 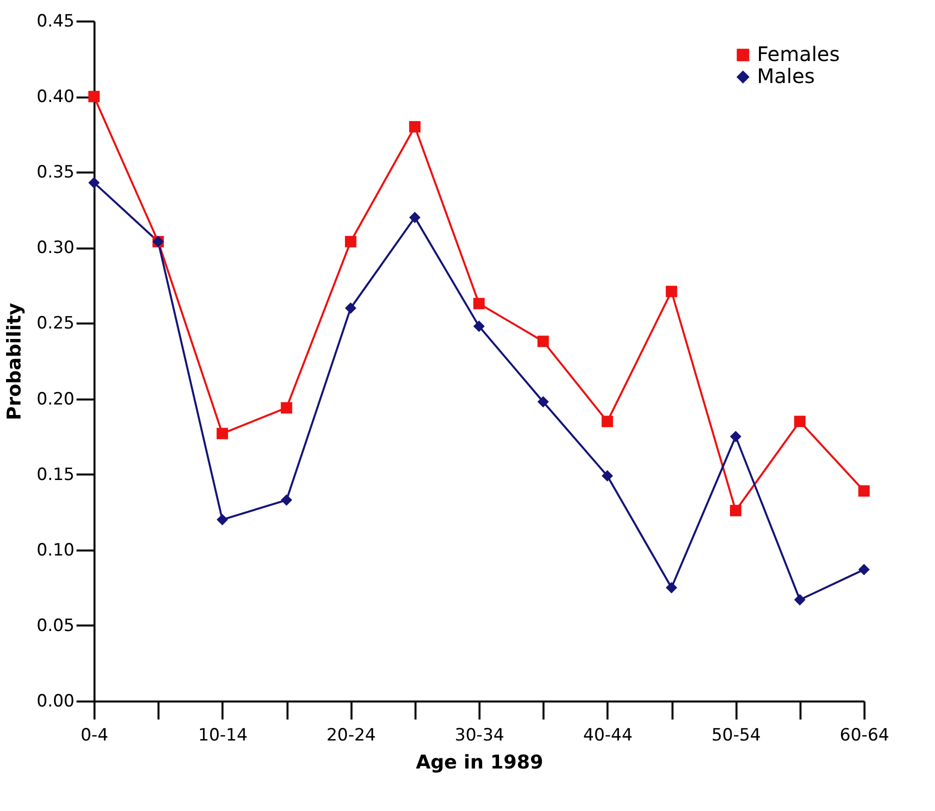 I want to click on x-tick-label: 0-4, so click(x=94, y=736).